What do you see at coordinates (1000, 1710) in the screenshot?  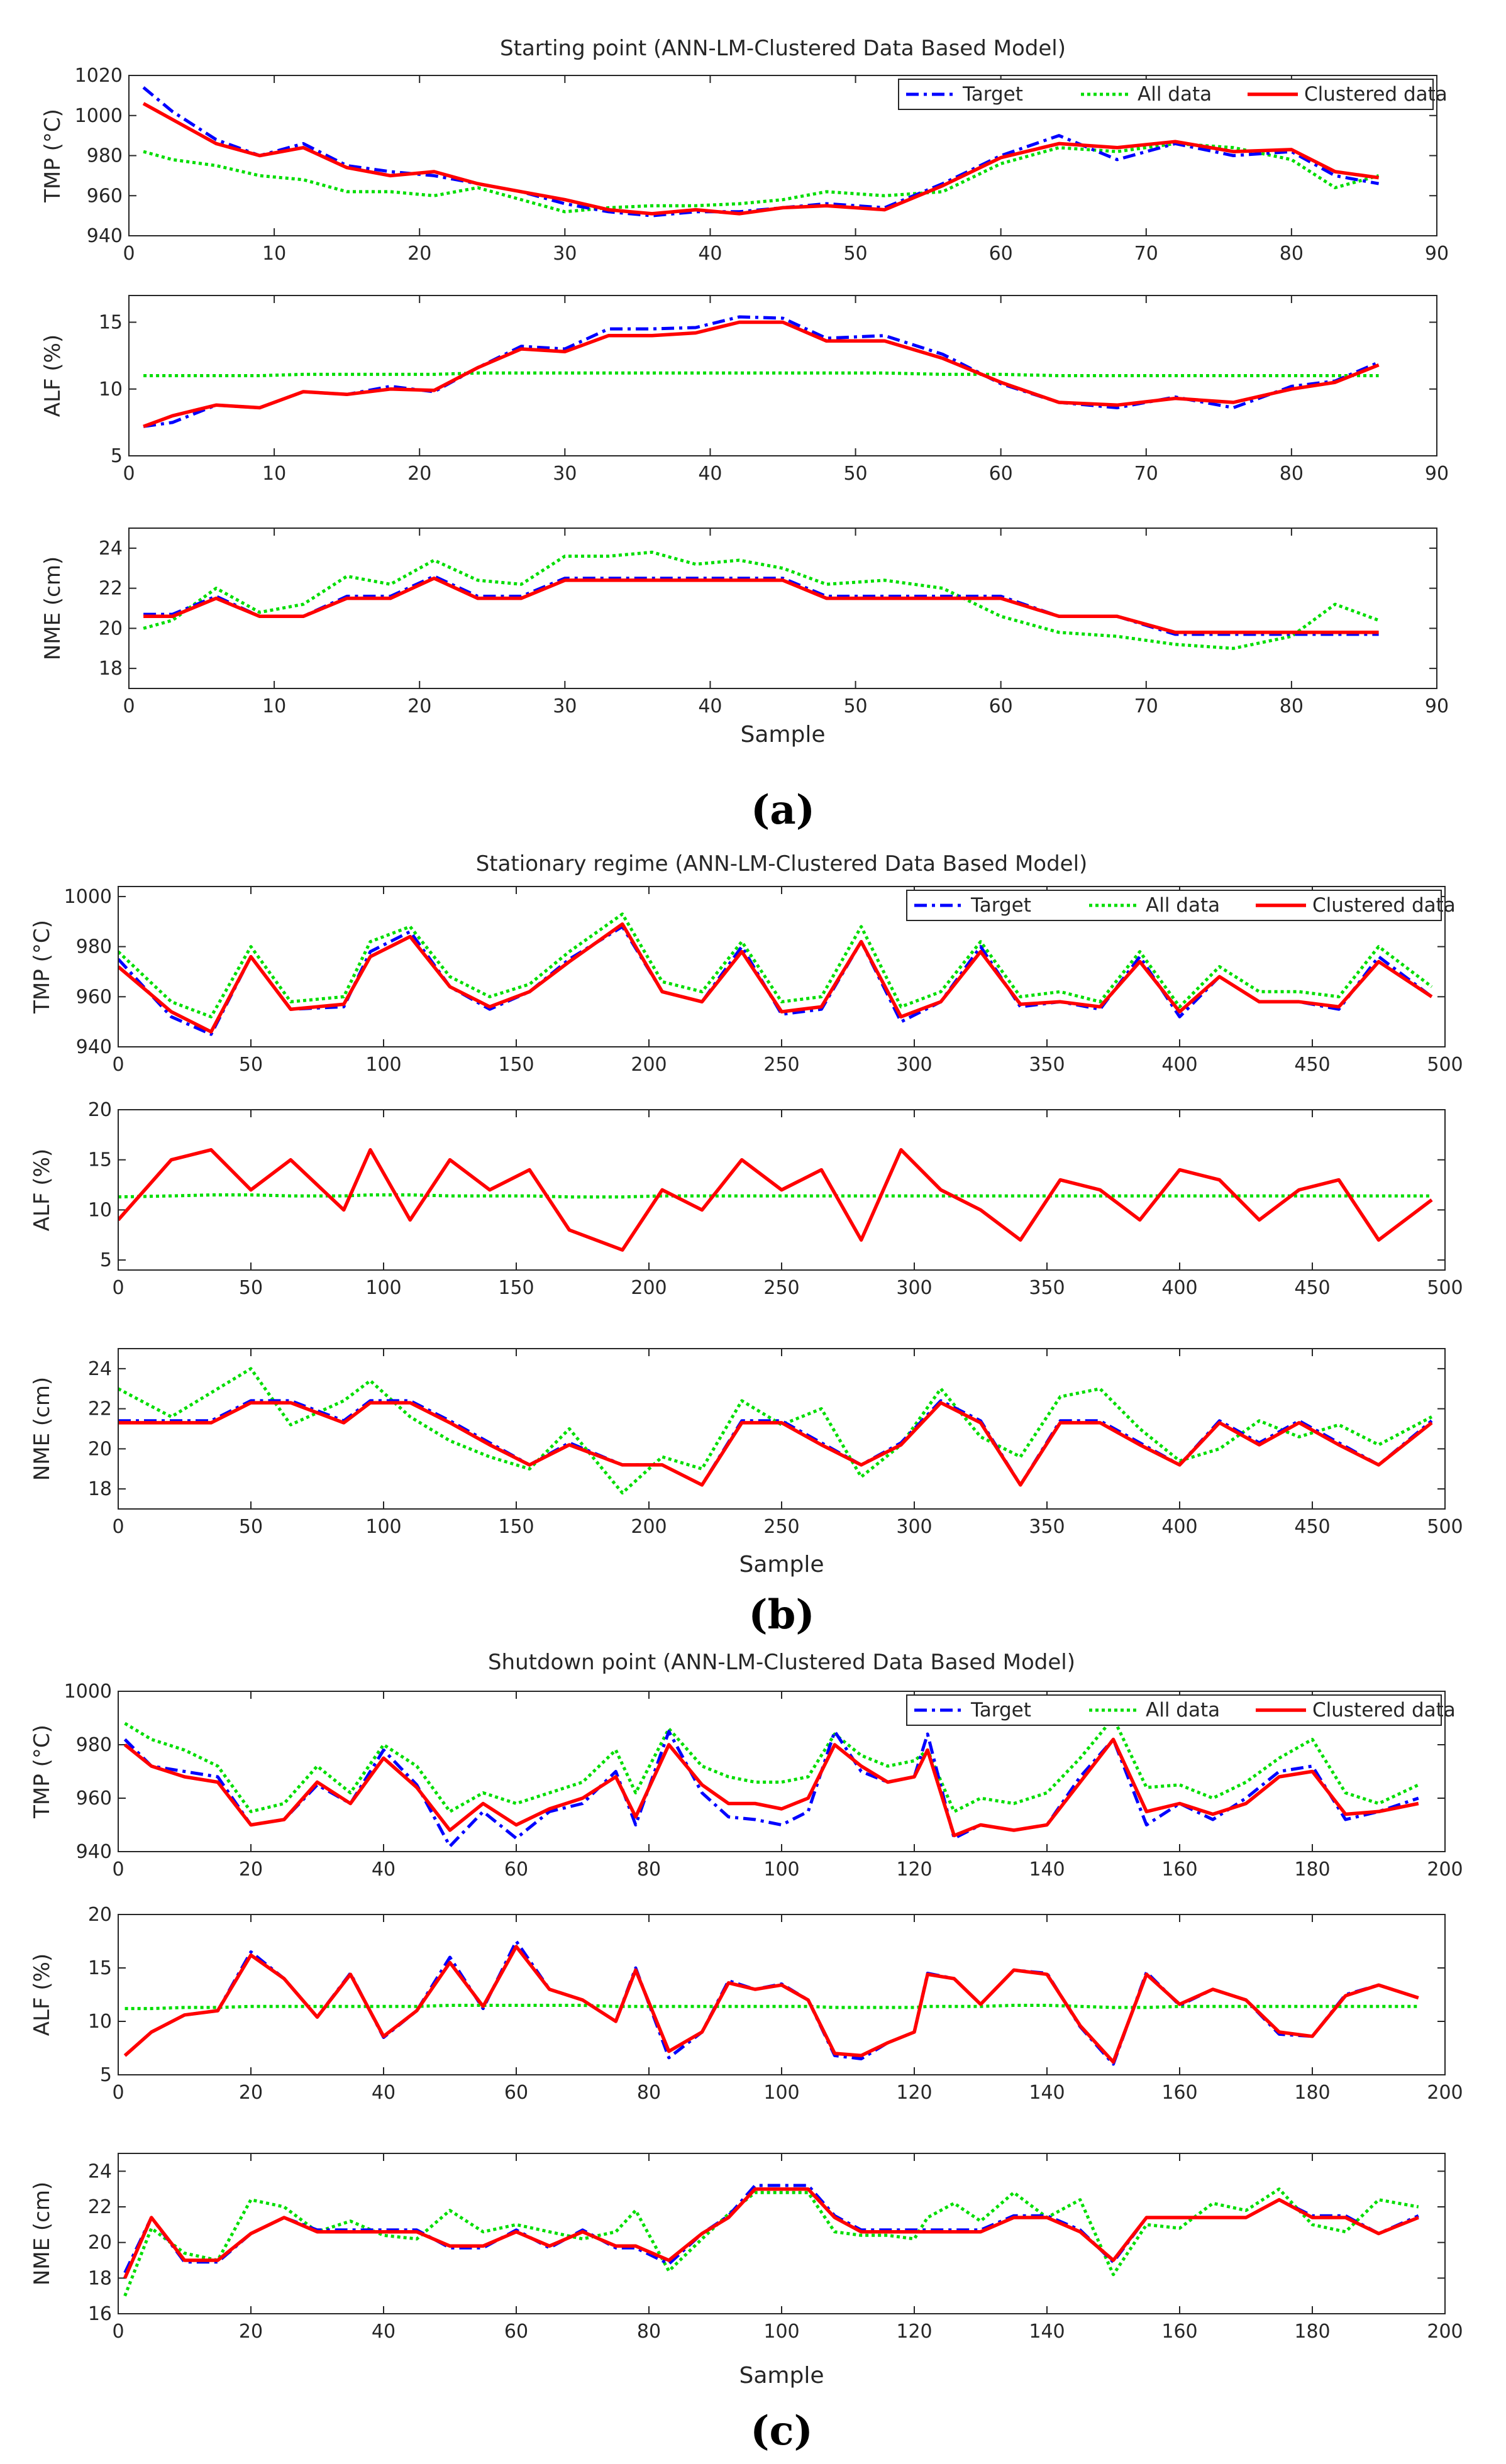 I see `legend-label: Target` at bounding box center [1000, 1710].